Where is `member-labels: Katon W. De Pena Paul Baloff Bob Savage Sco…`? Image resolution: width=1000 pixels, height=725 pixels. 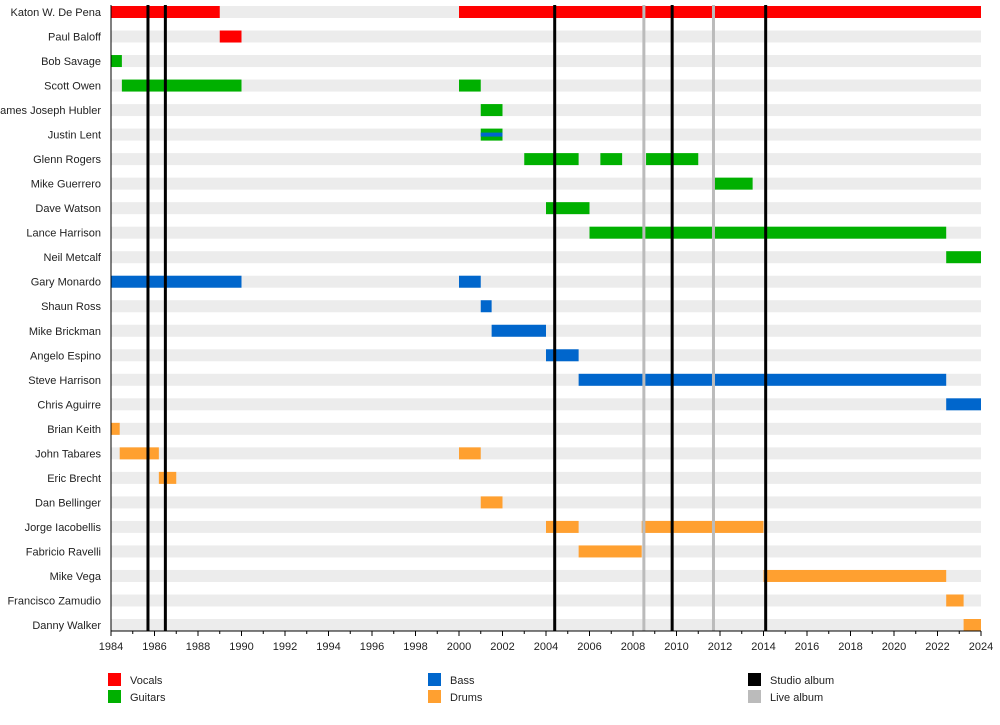 member-labels: Katon W. De Pena Paul Baloff Bob Savage Sco… is located at coordinates (51, 319).